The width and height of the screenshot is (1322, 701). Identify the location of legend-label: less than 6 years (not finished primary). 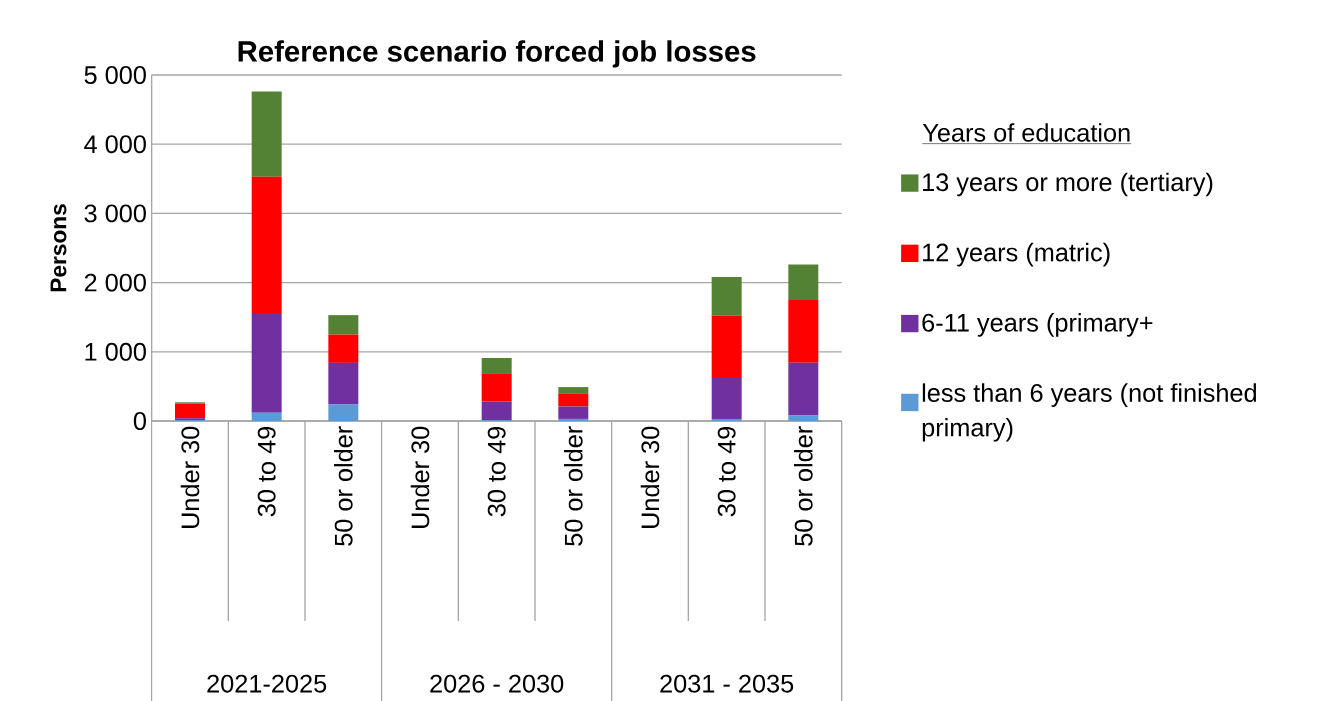
(1089, 412).